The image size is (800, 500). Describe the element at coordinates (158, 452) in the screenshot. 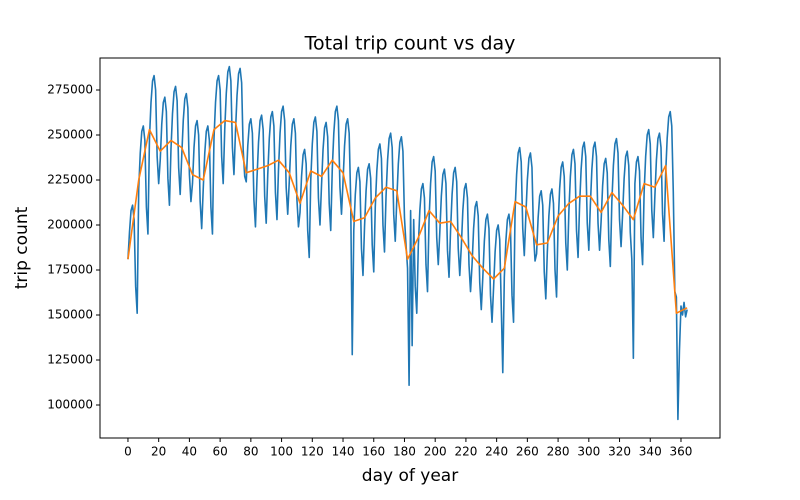

I see `x-tick-label: 20` at that location.